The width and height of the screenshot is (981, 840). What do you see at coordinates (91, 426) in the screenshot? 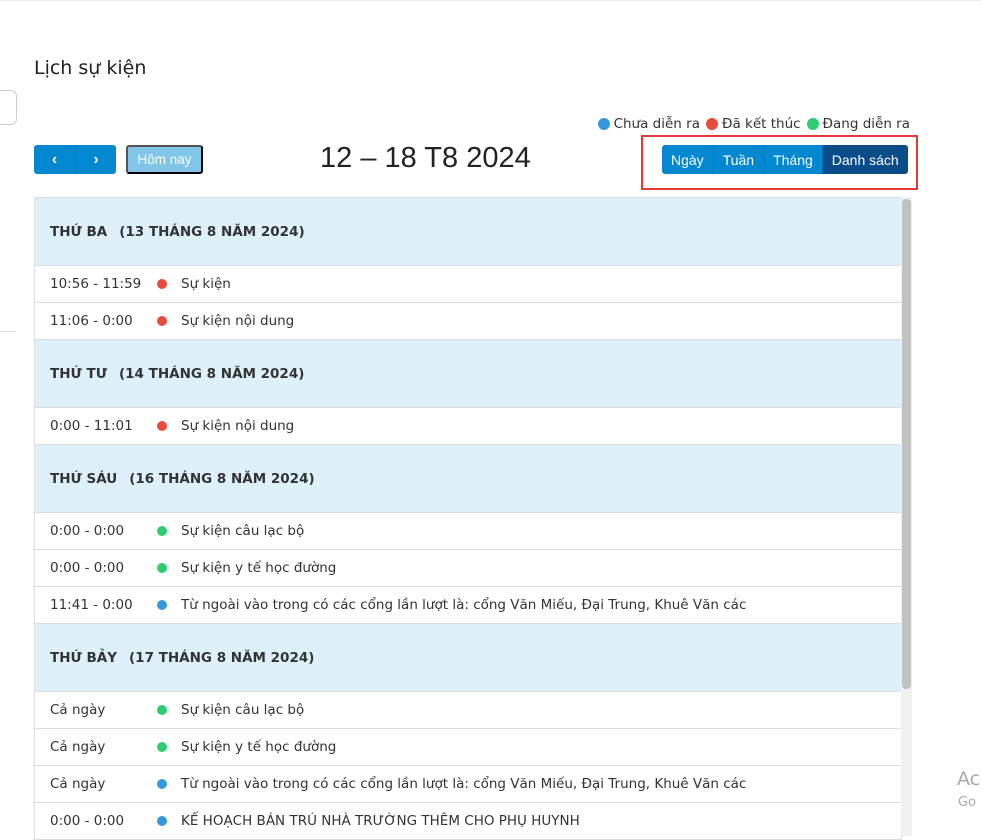
I see `event-time: 0:00 - 11:01` at bounding box center [91, 426].